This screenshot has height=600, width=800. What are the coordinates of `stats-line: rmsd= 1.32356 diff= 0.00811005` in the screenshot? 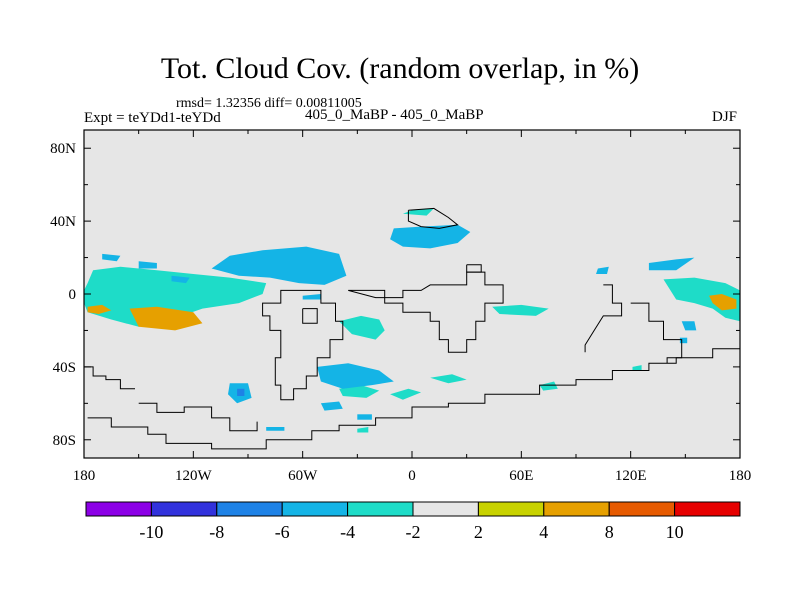 It's located at (269, 103).